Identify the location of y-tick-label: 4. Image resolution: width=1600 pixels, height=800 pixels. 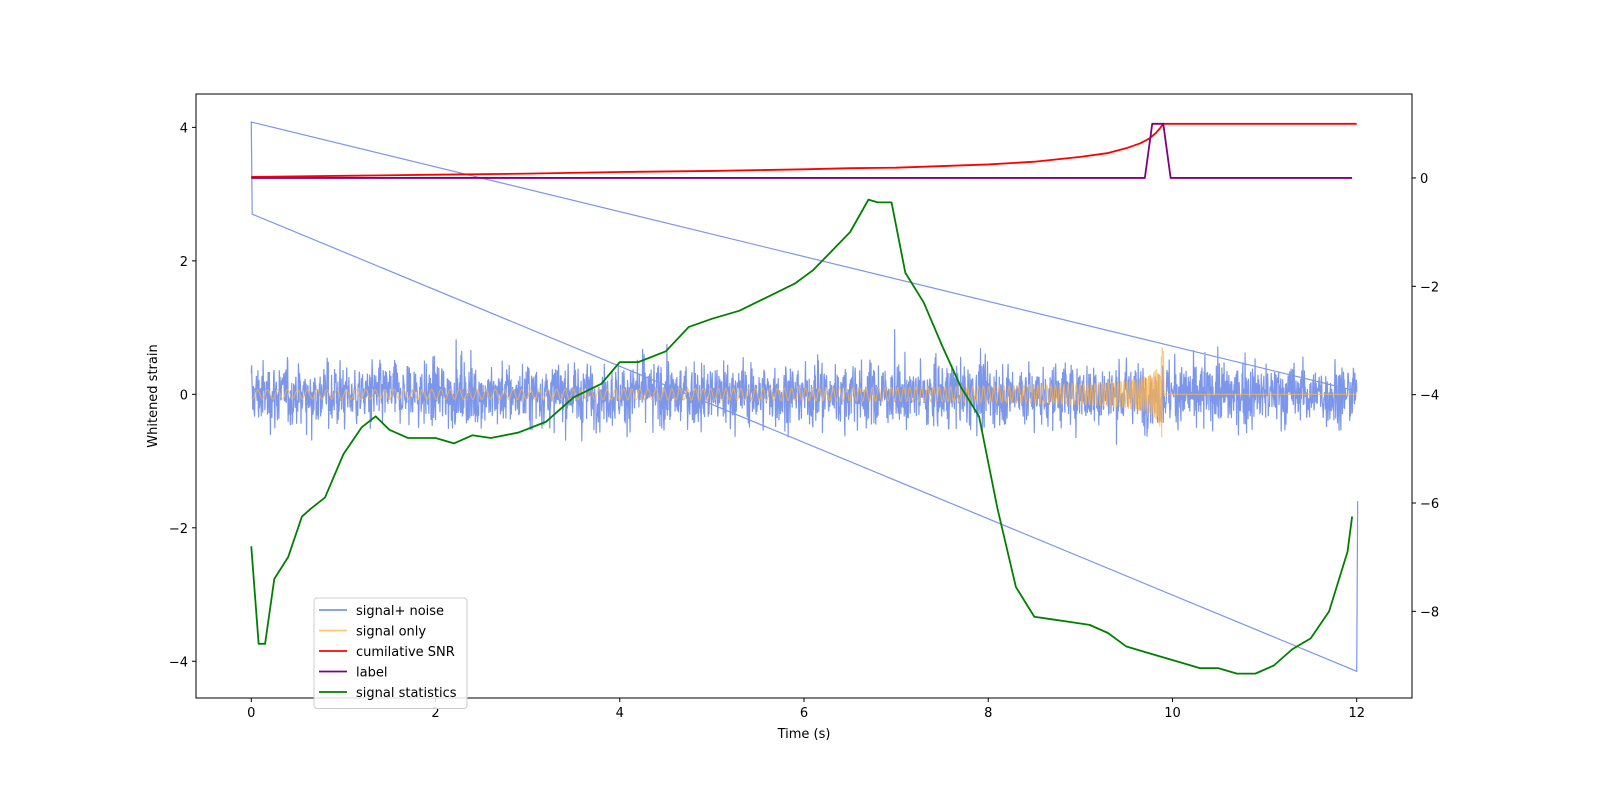
(184, 128).